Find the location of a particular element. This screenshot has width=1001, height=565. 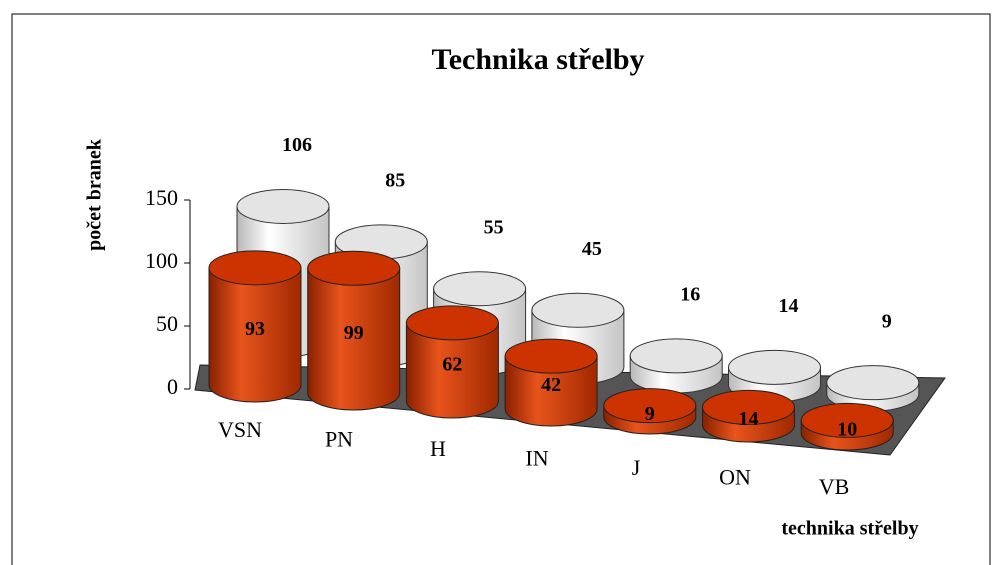

value-label: 85 is located at coordinates (395, 180).